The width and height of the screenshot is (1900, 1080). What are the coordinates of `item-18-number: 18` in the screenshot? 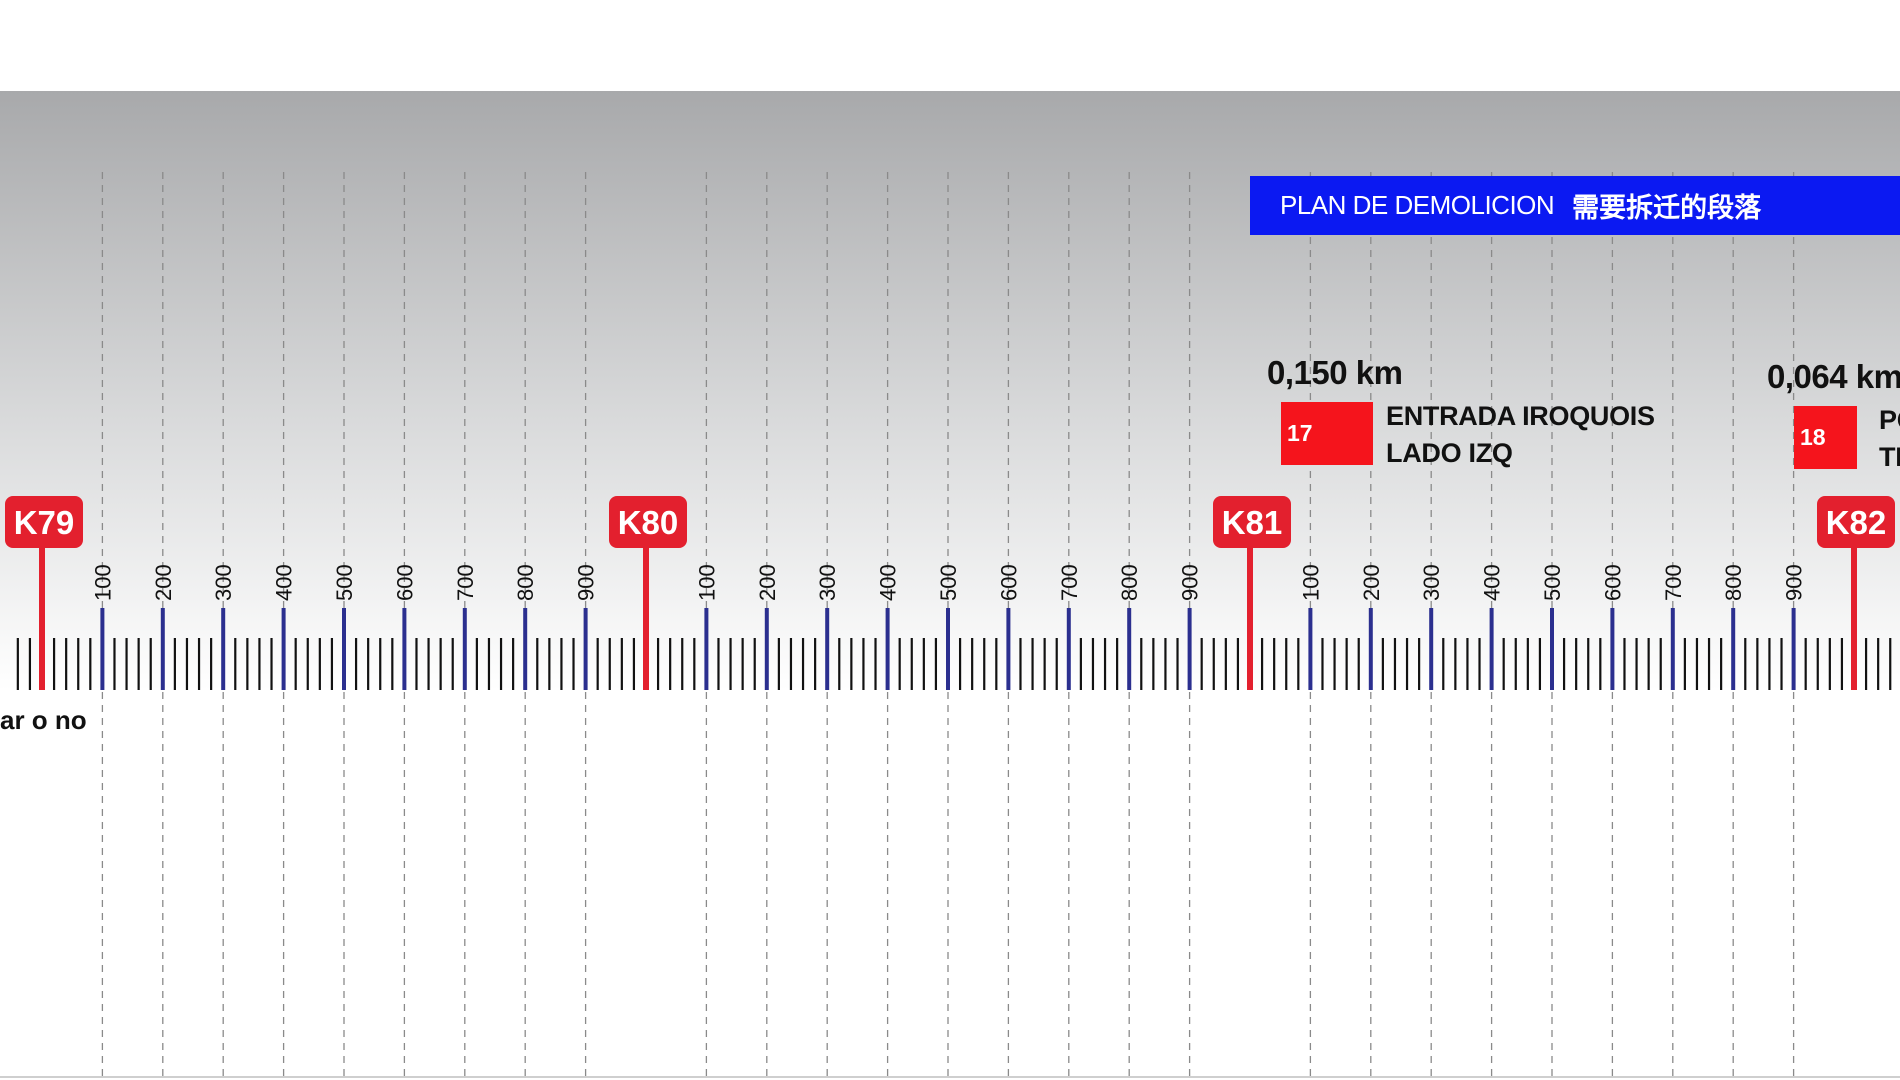 It's located at (1813, 437).